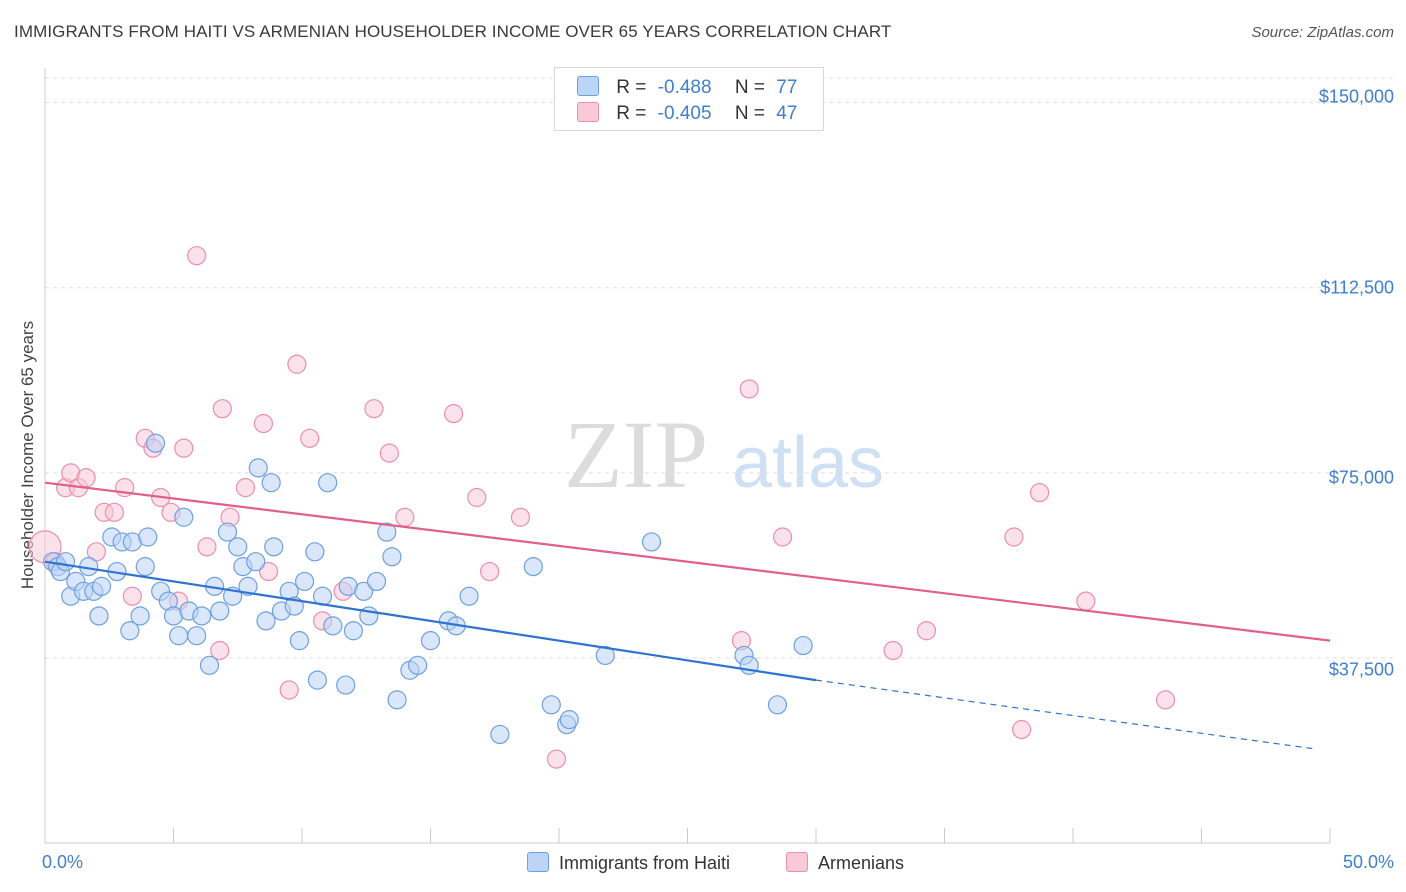 The width and height of the screenshot is (1406, 892). I want to click on watermark-zip: ZIP, so click(636, 454).